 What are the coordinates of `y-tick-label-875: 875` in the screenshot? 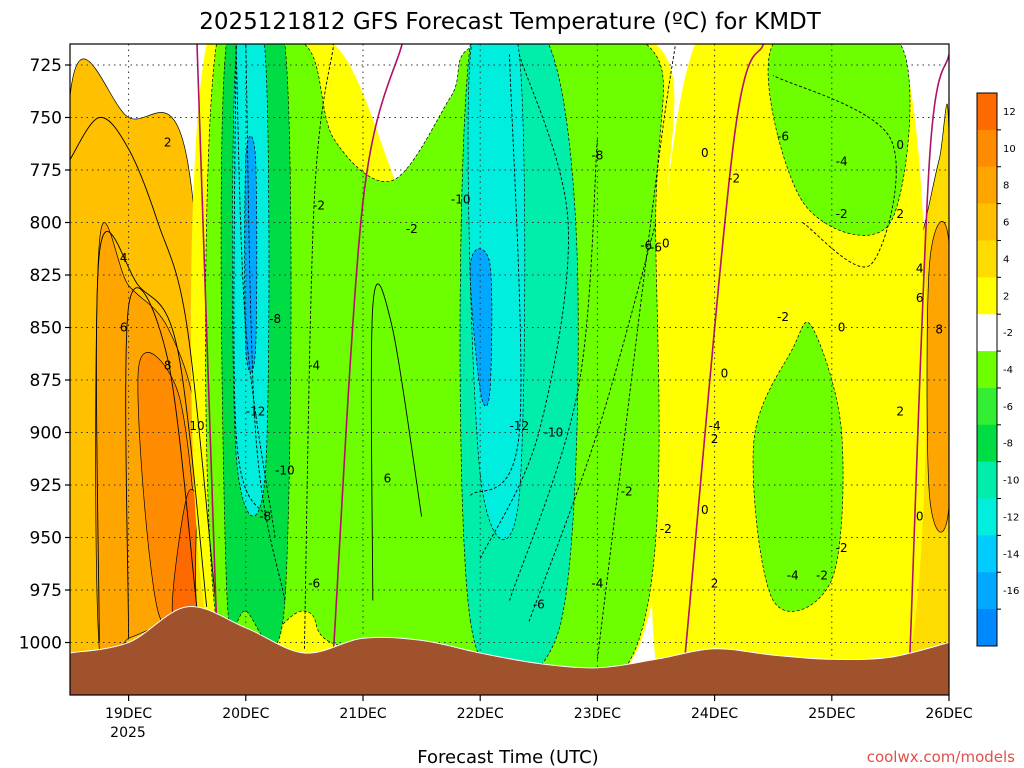 It's located at (46, 381).